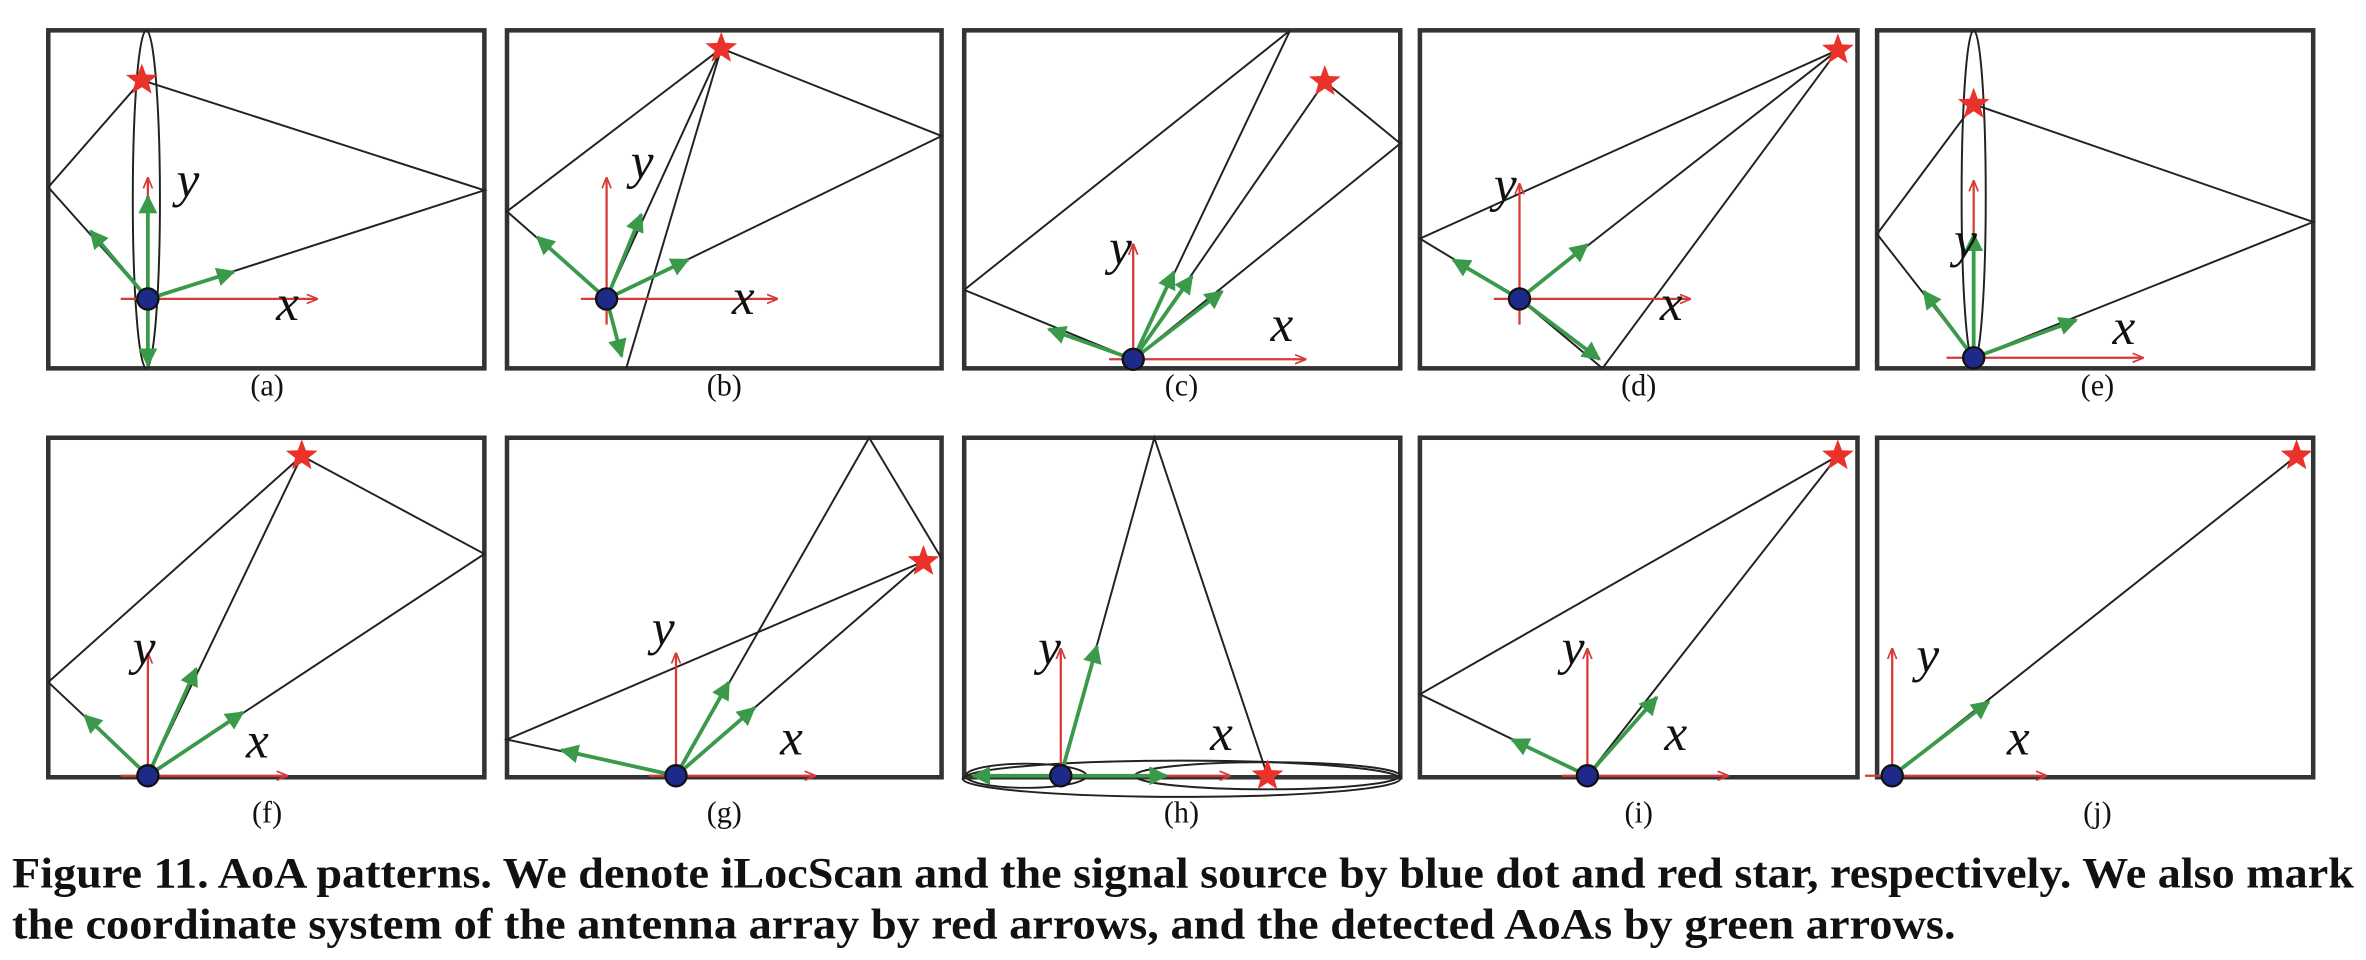  What do you see at coordinates (724, 386) in the screenshot?
I see `panel-label: (b)` at bounding box center [724, 386].